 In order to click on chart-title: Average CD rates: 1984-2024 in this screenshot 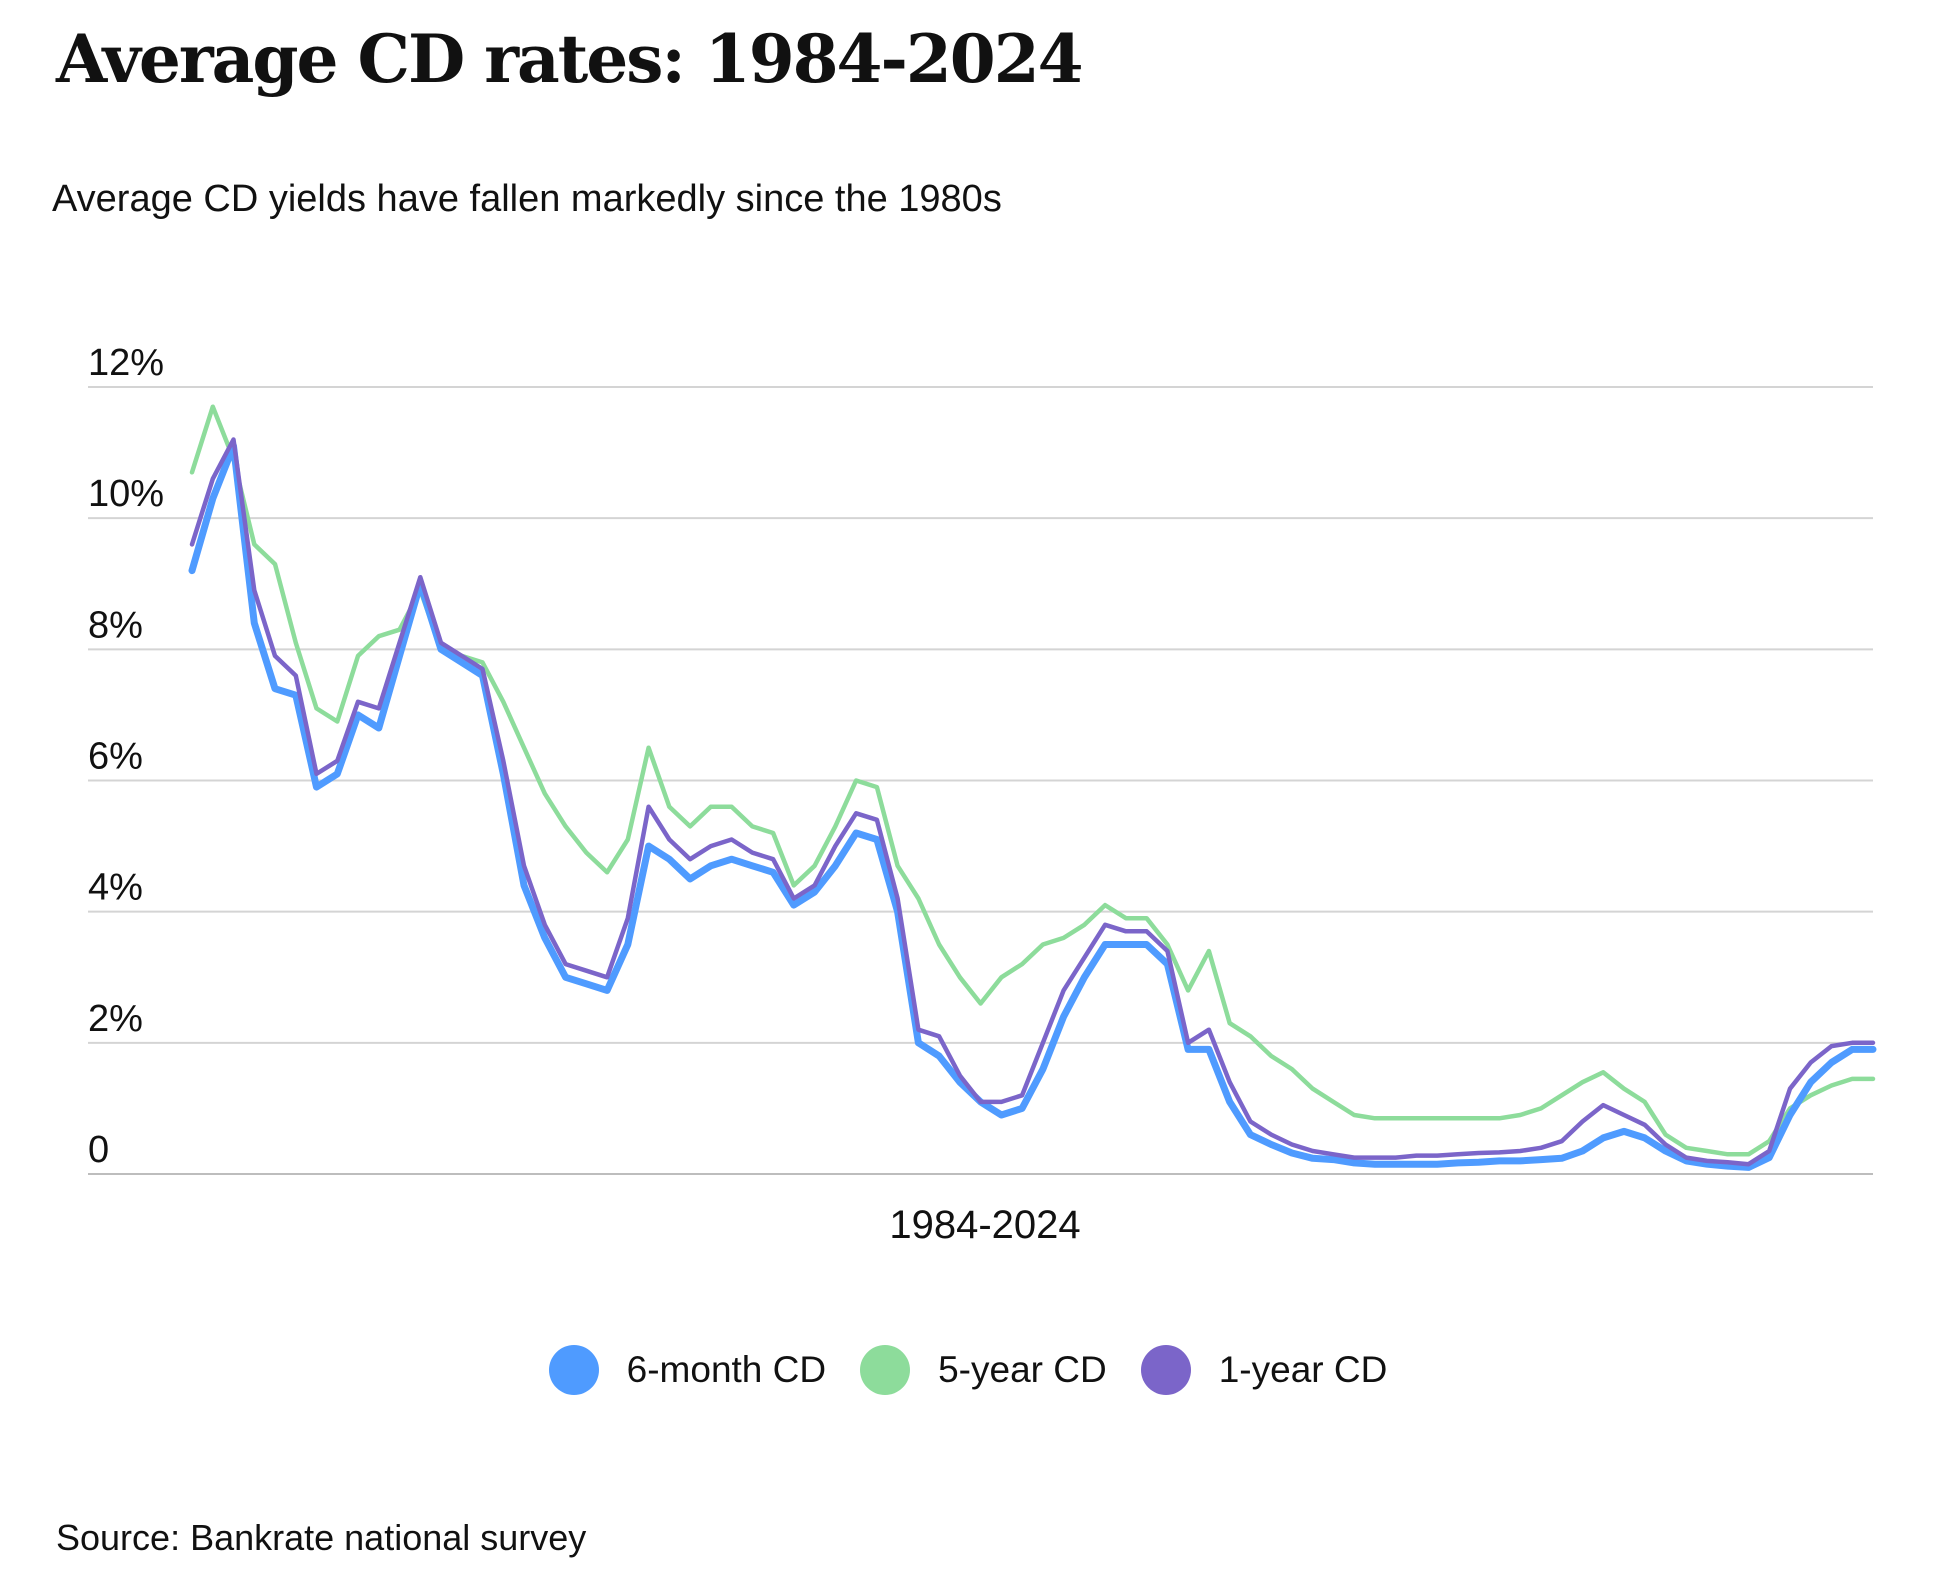, I will do `click(570, 59)`.